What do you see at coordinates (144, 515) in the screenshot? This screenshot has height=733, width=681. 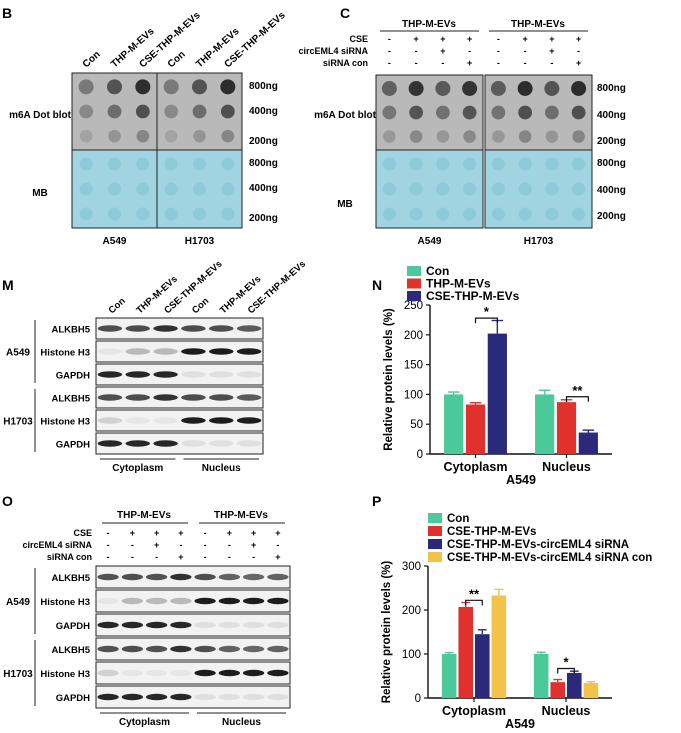 I see `group-label: THP-M-EVs` at bounding box center [144, 515].